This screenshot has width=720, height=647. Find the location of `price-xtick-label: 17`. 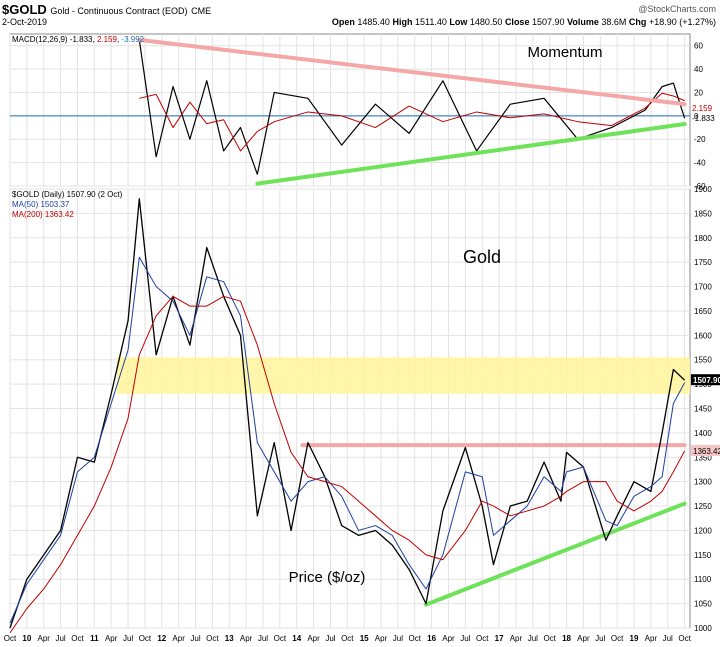

price-xtick-label: 17 is located at coordinates (499, 638).